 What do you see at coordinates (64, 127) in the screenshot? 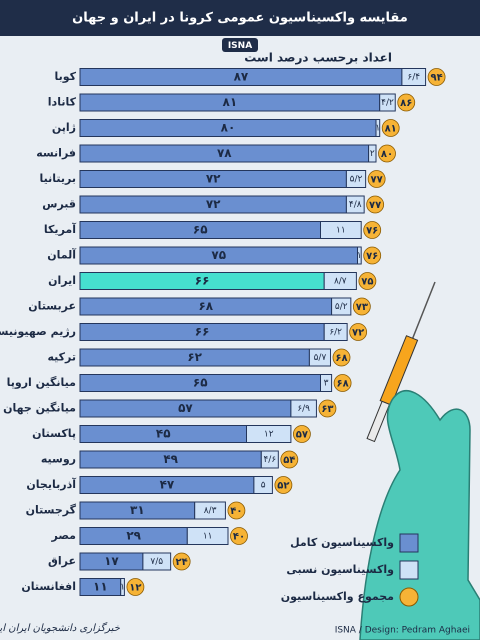
I see `category-label: ژاپن` at bounding box center [64, 127].